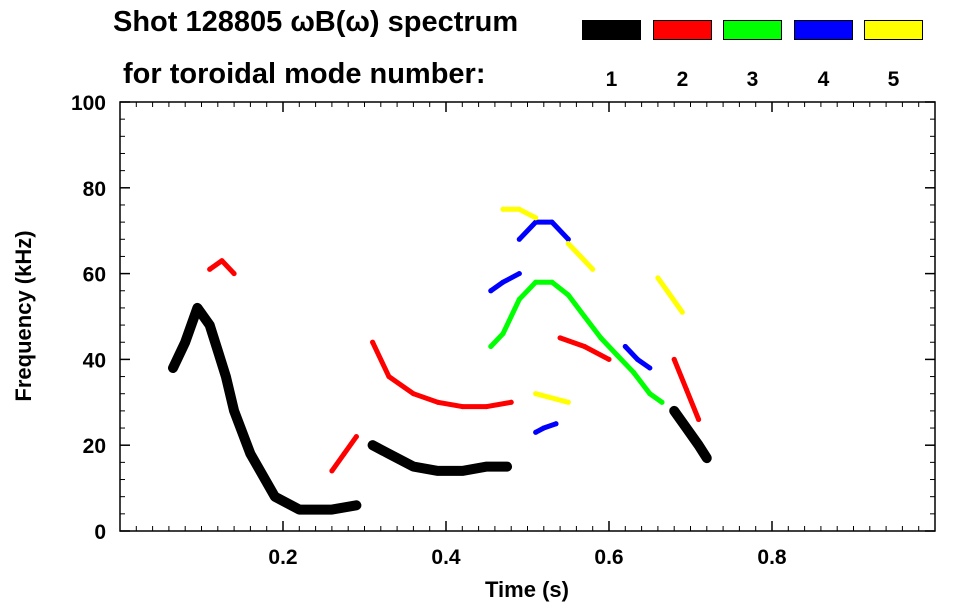 This screenshot has width=963, height=615. I want to click on y-tick-label: 20, so click(94, 446).